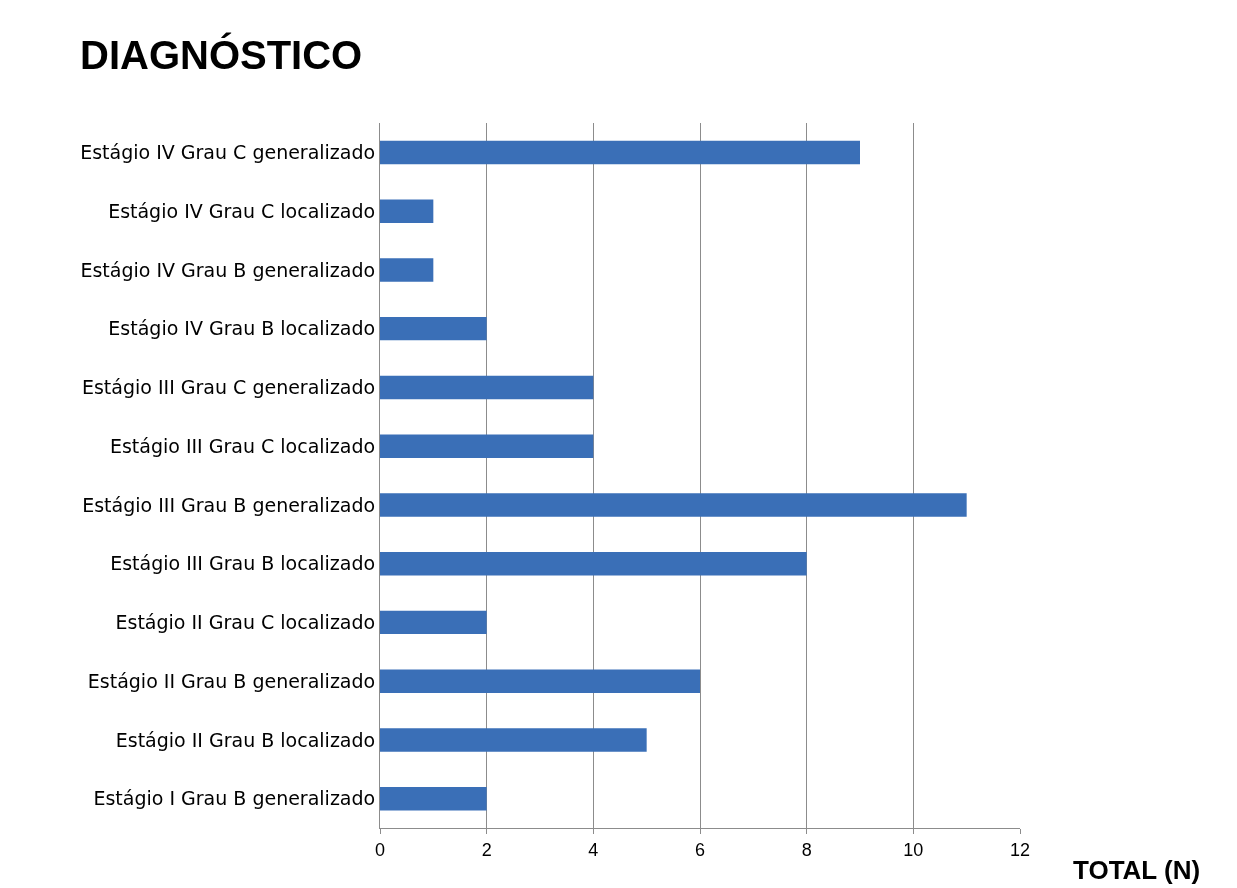  I want to click on x-tick-label: 12, so click(1020, 849).